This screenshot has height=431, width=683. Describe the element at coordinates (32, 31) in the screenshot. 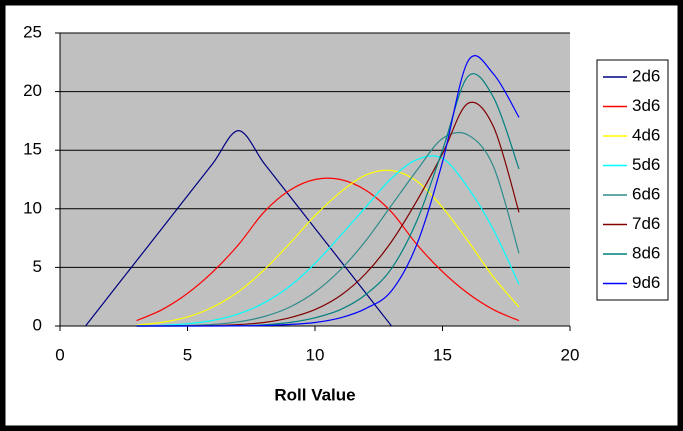

I see `y-tick-label: 25` at that location.